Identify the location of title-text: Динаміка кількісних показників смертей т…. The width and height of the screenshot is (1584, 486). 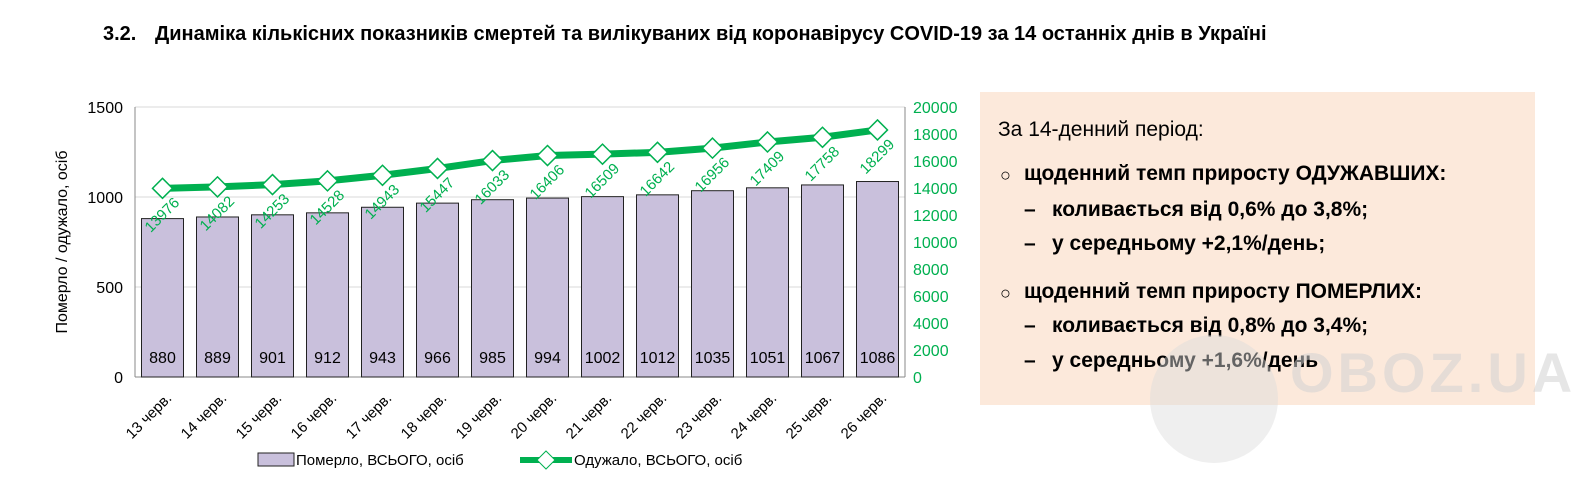
(711, 34).